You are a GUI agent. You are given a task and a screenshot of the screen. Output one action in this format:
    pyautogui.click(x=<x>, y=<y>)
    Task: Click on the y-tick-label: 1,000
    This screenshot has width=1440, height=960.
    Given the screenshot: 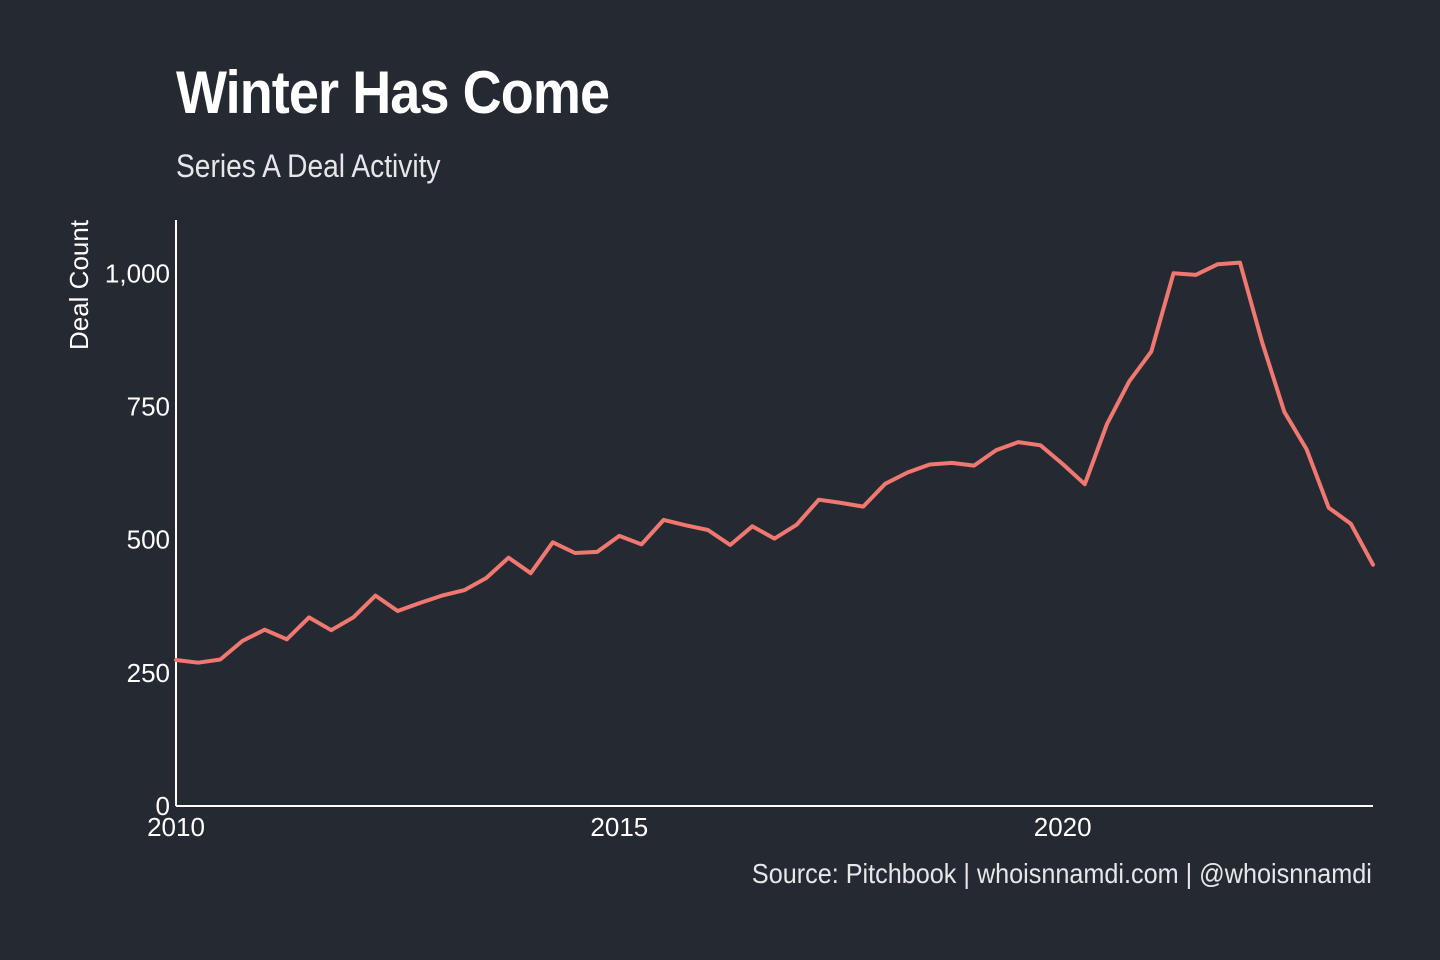 What is the action you would take?
    pyautogui.click(x=137, y=273)
    